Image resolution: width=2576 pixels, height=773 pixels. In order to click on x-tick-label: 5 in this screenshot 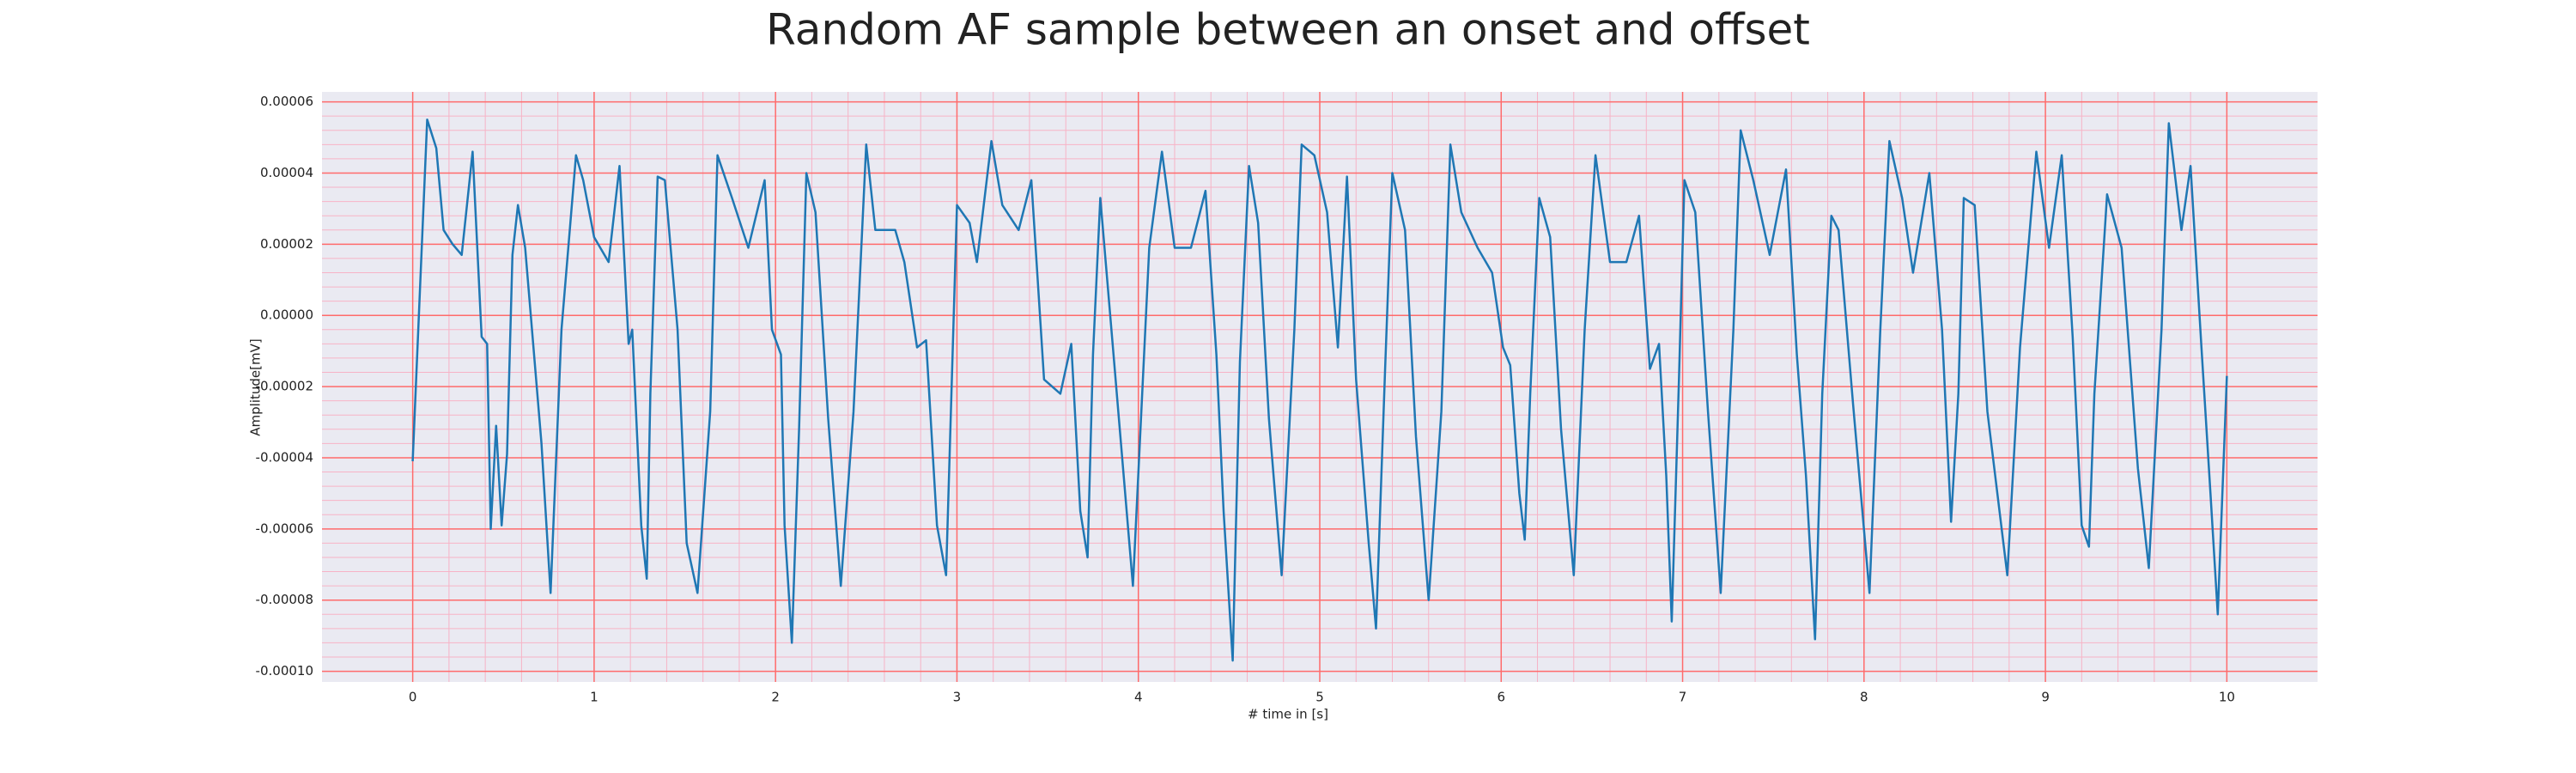, I will do `click(1319, 697)`.